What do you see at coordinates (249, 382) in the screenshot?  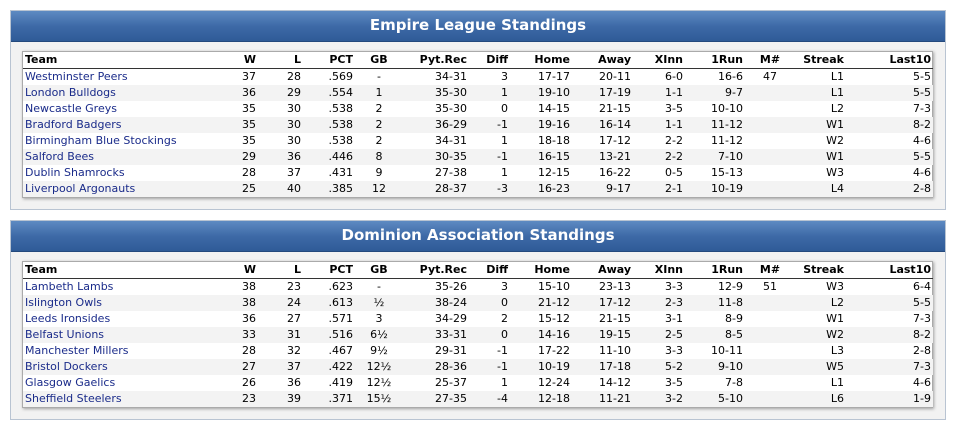 I see `cell-wins: 26` at bounding box center [249, 382].